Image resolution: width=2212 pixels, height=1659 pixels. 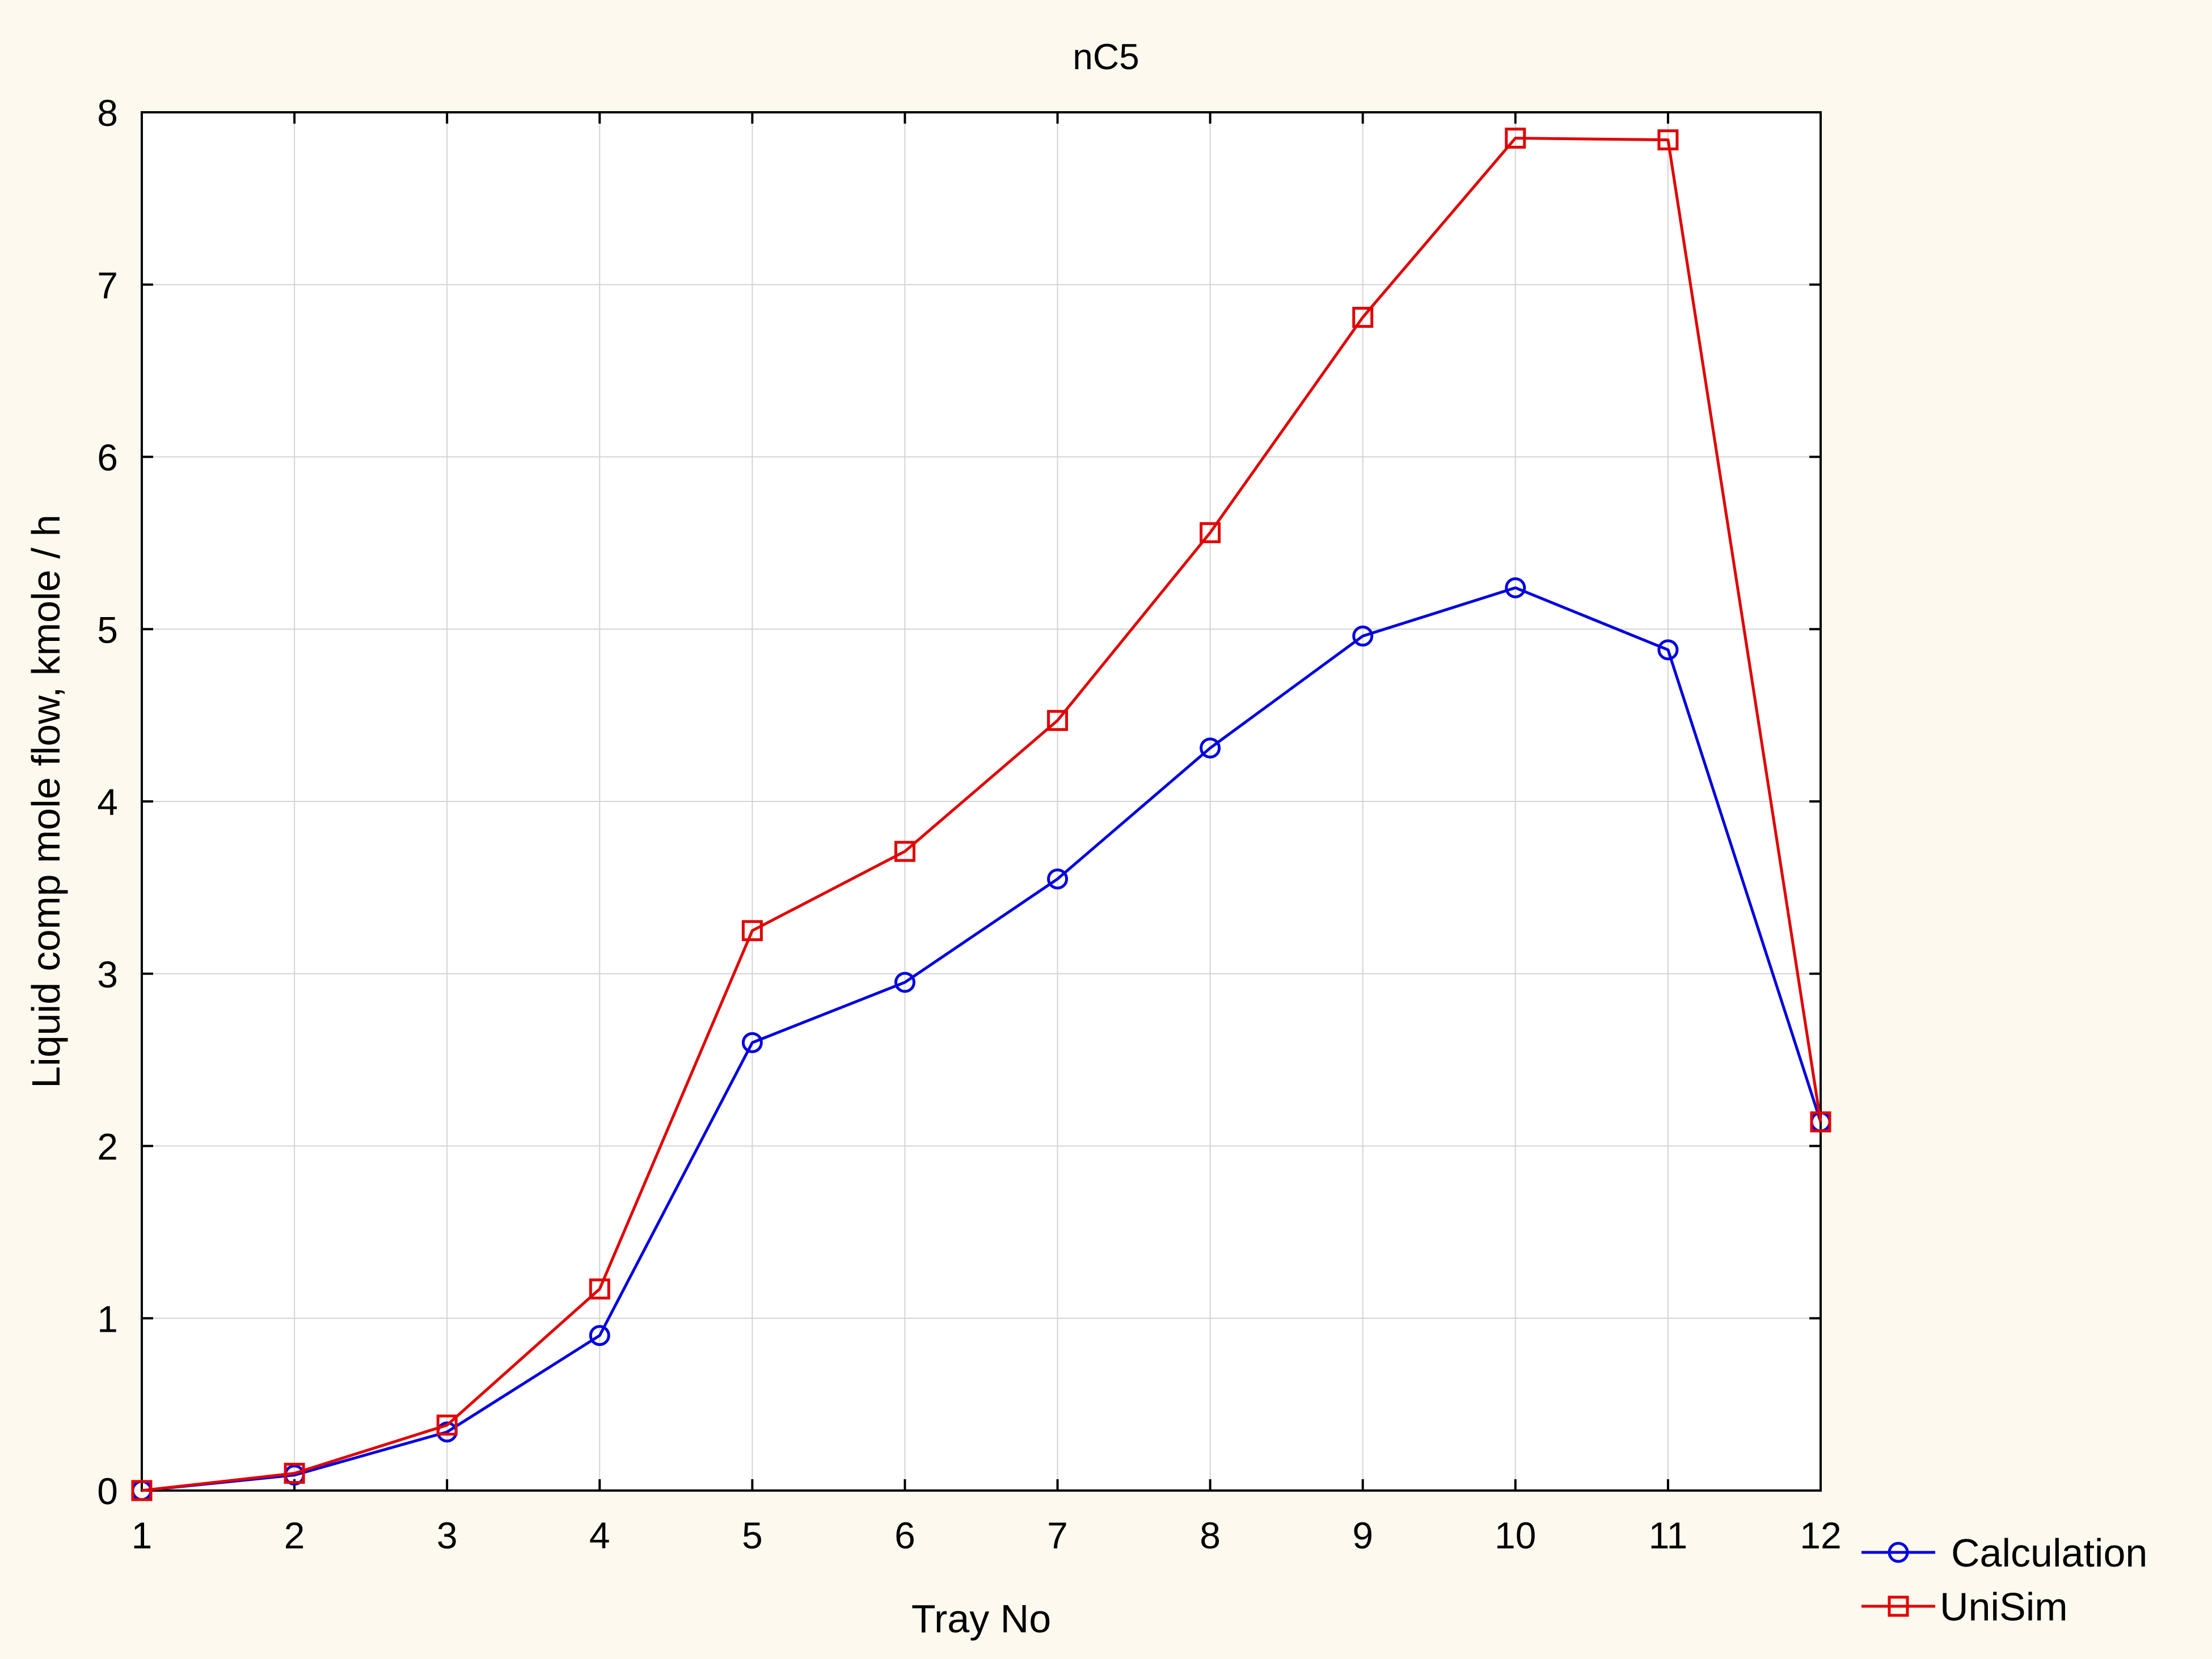 I want to click on x-tick-label: 8, so click(x=1210, y=1535).